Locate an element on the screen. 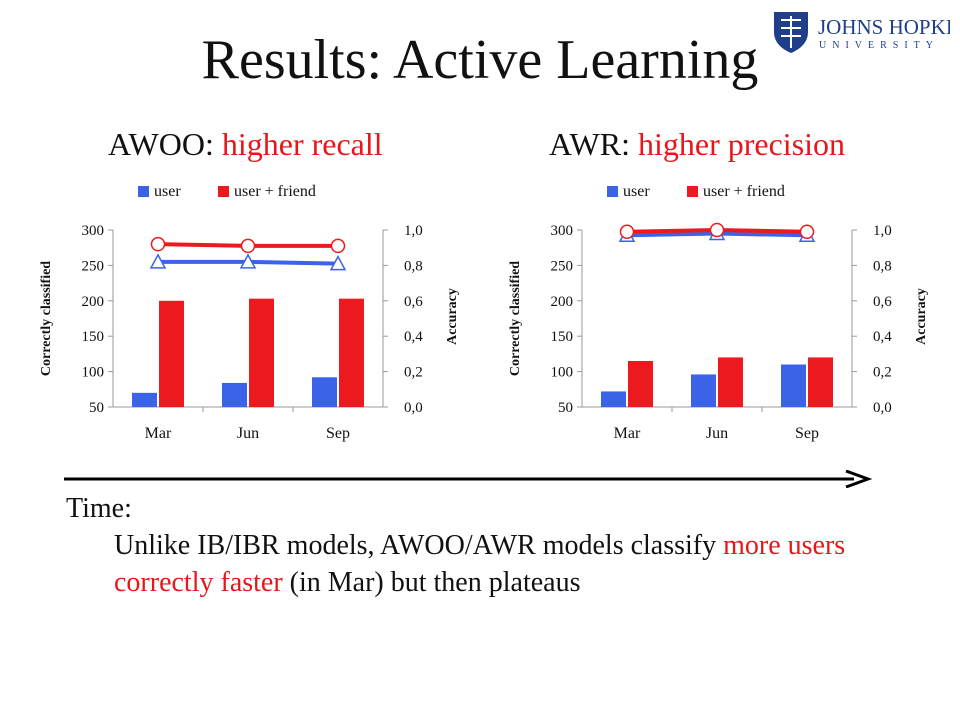 This screenshot has height=720, width=960. time-arrow is located at coordinates (468, 479).